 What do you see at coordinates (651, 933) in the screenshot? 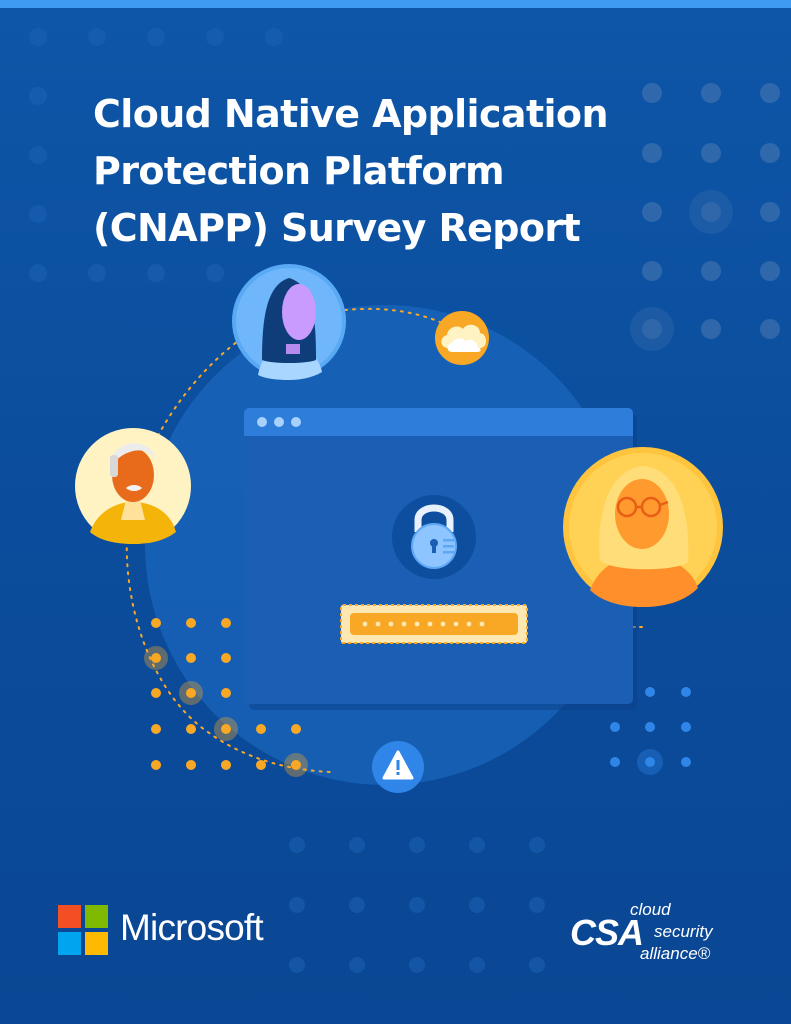
I see `csa-logo: CSA cloud security alliance®` at bounding box center [651, 933].